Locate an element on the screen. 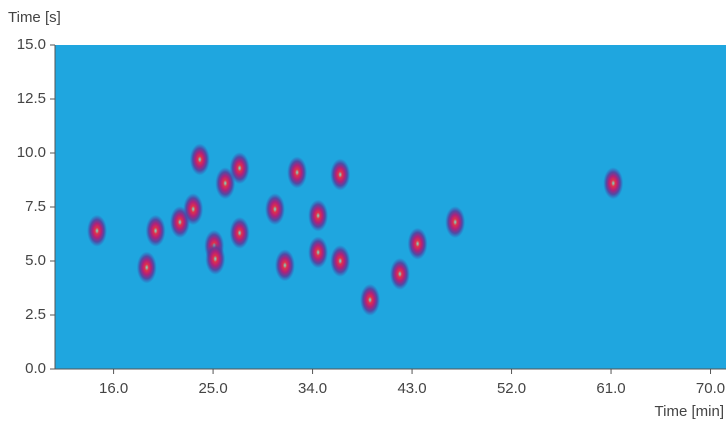 The width and height of the screenshot is (728, 426). y-tick-label: 0.0 is located at coordinates (35, 368).